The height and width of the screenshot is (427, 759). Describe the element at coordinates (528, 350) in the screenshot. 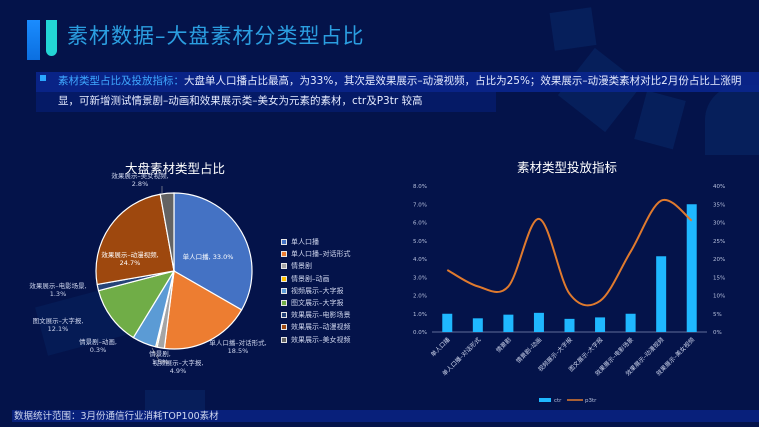

I see `x-axis-category-label: 情景剧–动画` at that location.